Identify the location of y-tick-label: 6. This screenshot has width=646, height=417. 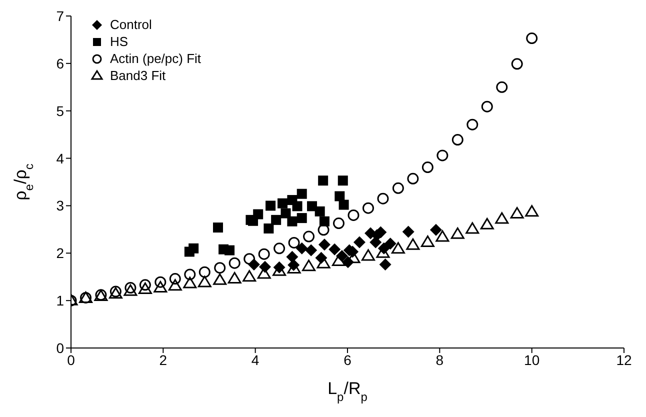
(60, 63).